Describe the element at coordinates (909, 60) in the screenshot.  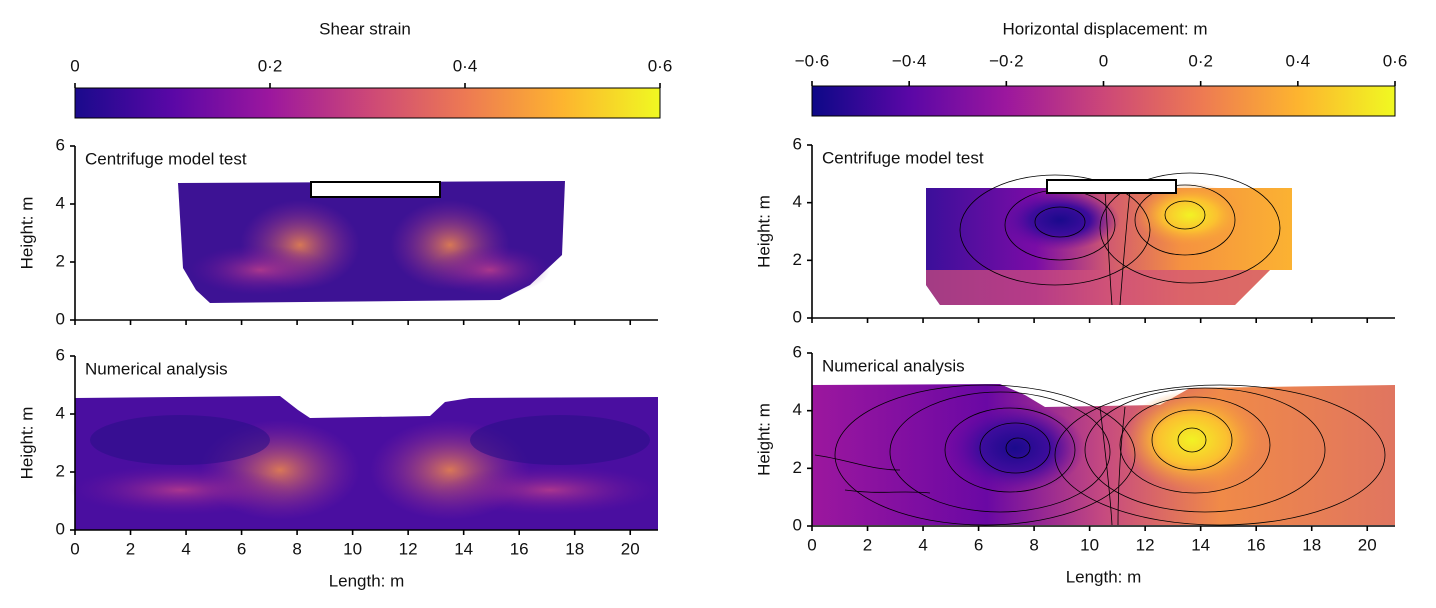
I see `colorbar-tick-label: −0·4` at that location.